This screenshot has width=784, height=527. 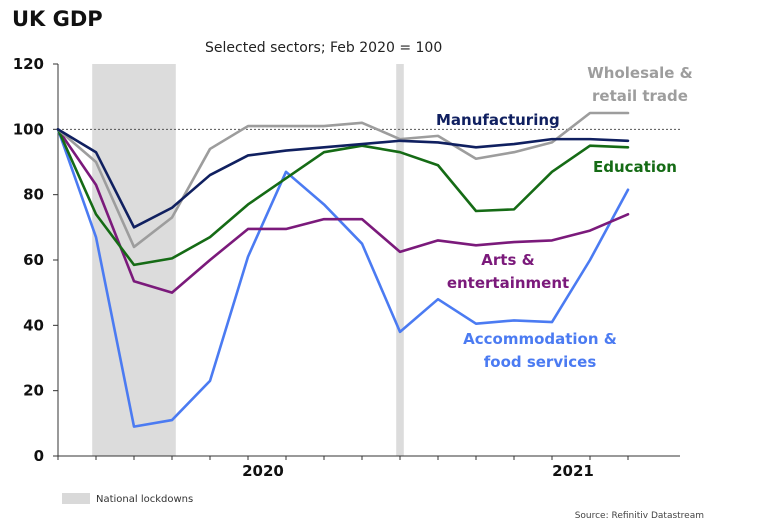 What do you see at coordinates (508, 283) in the screenshot?
I see `label-arts-line2: entertainment` at bounding box center [508, 283].